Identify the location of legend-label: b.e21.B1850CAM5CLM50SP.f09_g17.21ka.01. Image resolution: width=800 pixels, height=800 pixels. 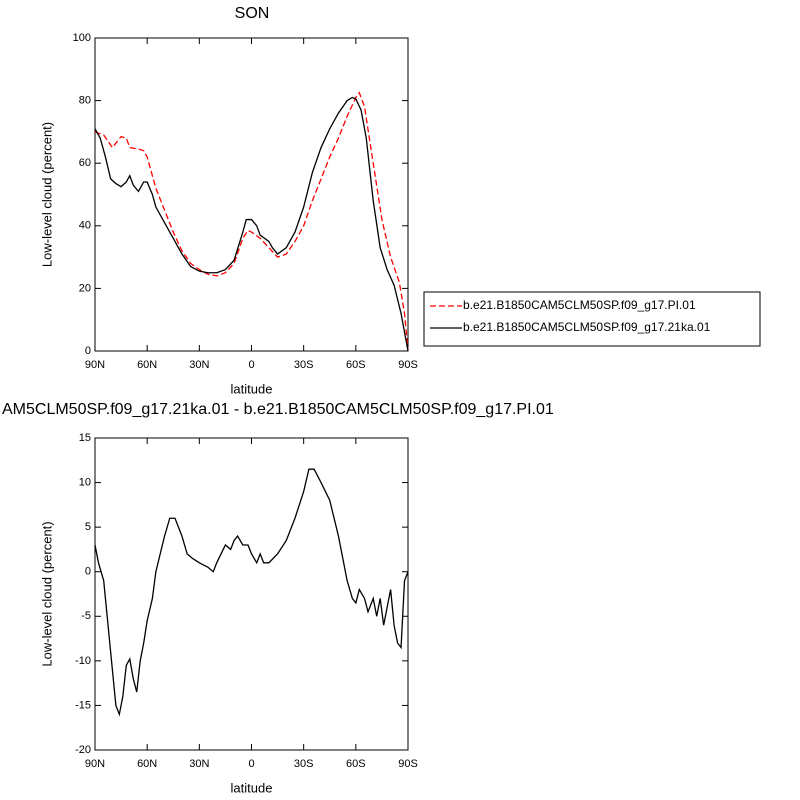
(587, 327).